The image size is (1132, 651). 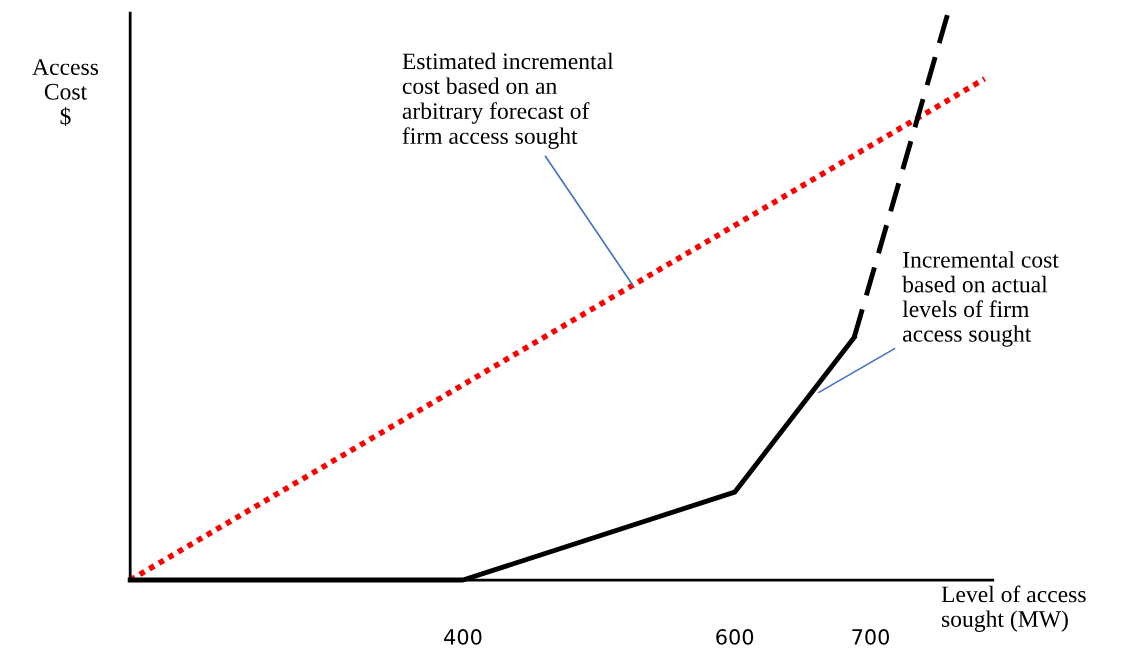 What do you see at coordinates (735, 637) in the screenshot?
I see `x-tick-label: 600` at bounding box center [735, 637].